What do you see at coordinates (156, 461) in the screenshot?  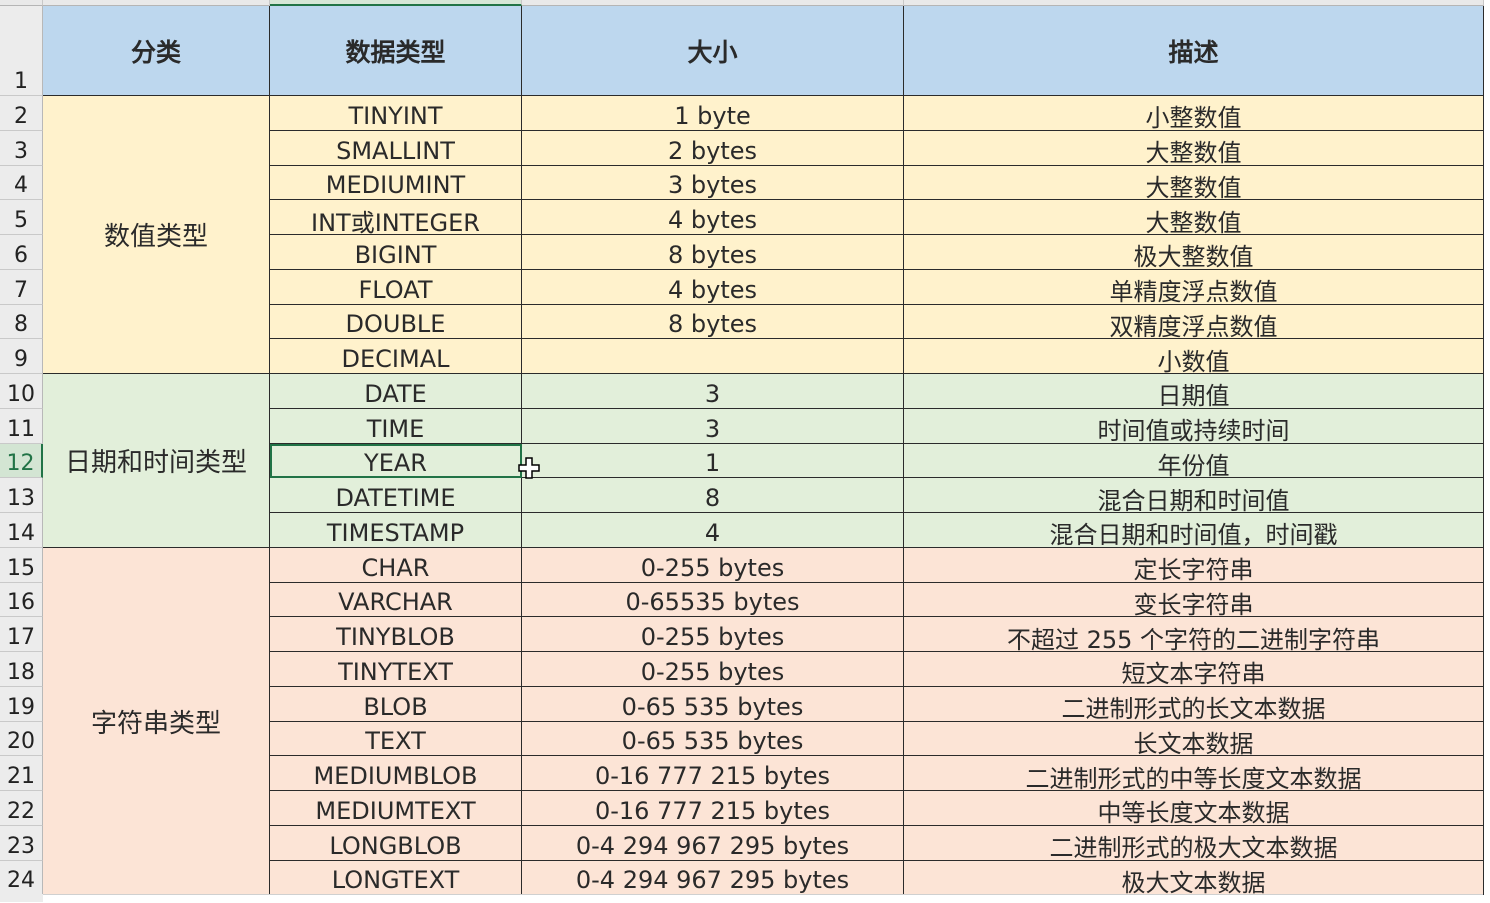 I see `category-cell: 日期和时间类型` at bounding box center [156, 461].